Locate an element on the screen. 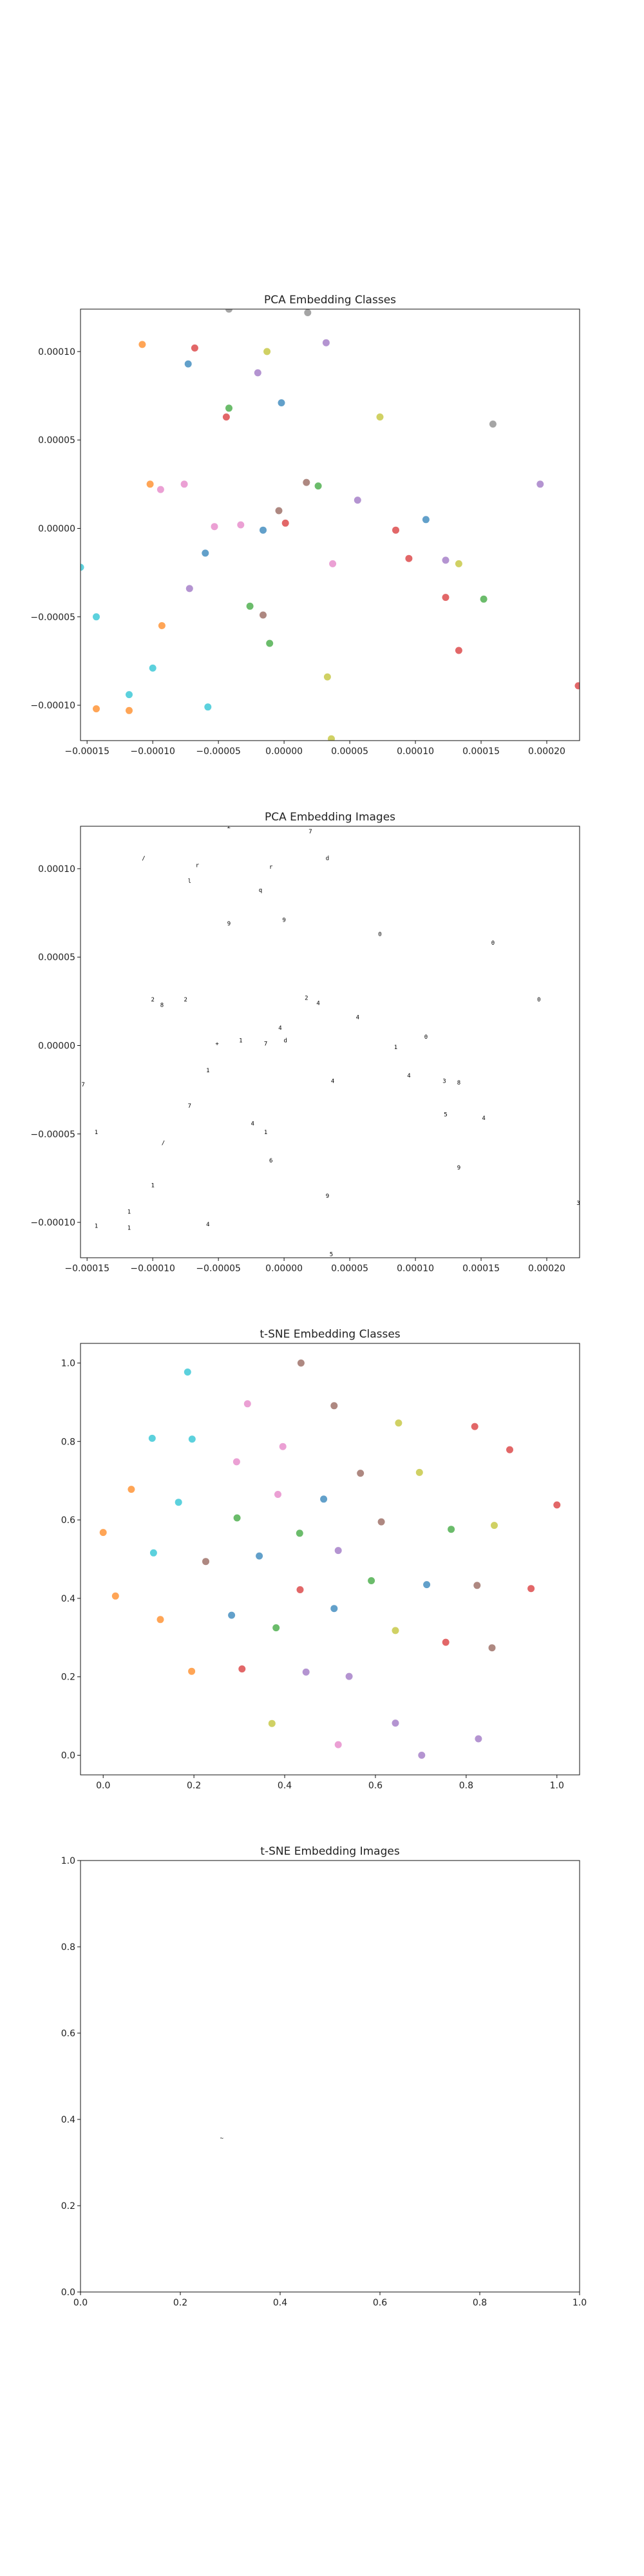  digit-thumbnail: ~ is located at coordinates (222, 2139).